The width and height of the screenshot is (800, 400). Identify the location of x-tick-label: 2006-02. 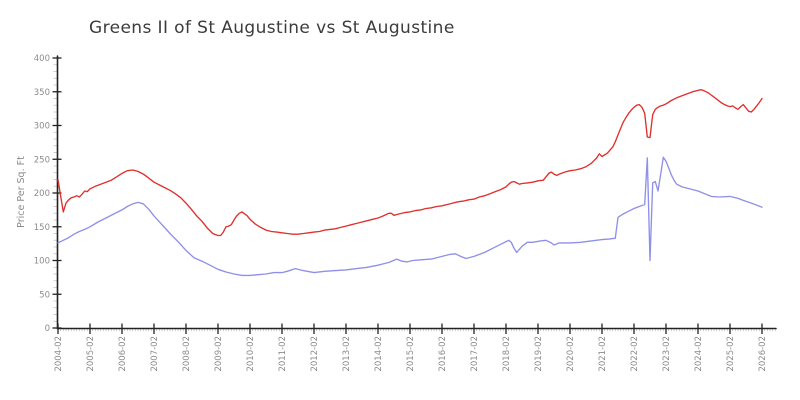
(123, 354).